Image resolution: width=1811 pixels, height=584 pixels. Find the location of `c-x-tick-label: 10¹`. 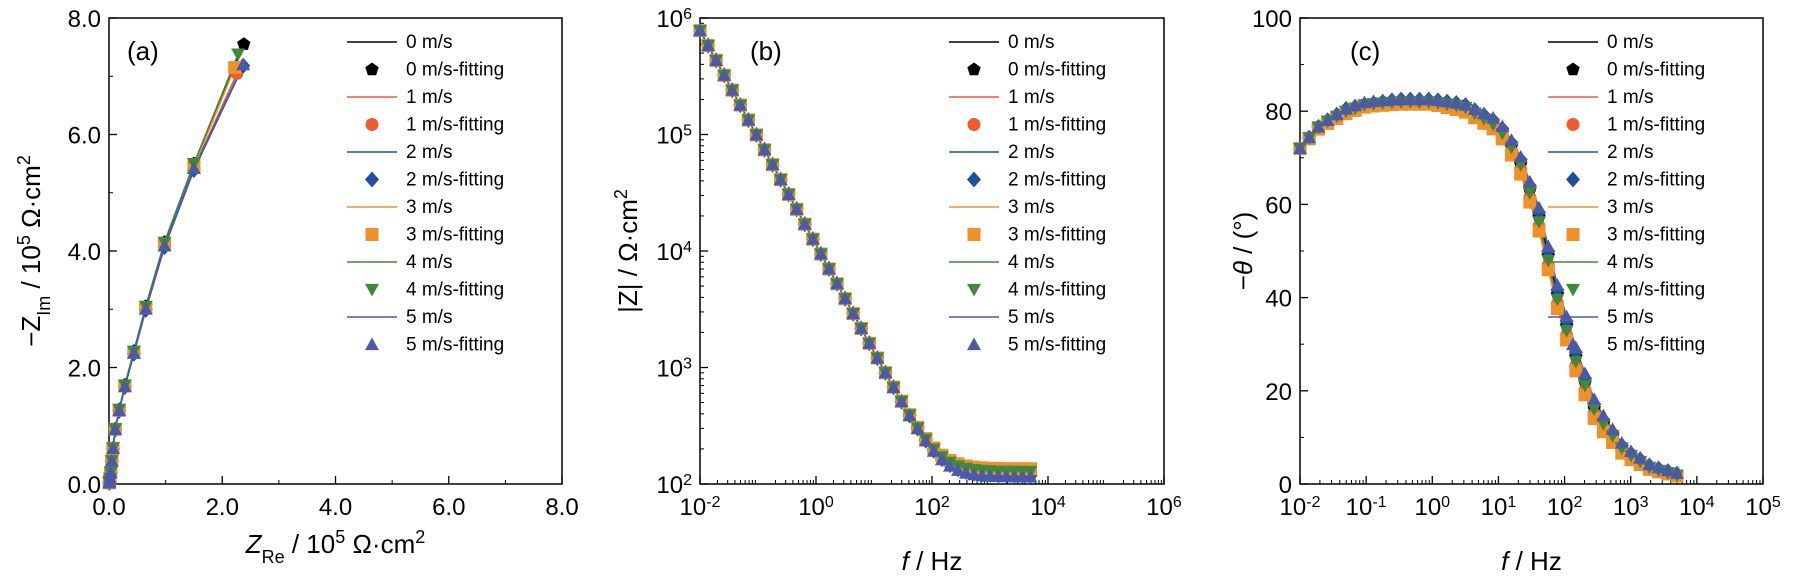

c-x-tick-label: 10¹ is located at coordinates (1499, 508).